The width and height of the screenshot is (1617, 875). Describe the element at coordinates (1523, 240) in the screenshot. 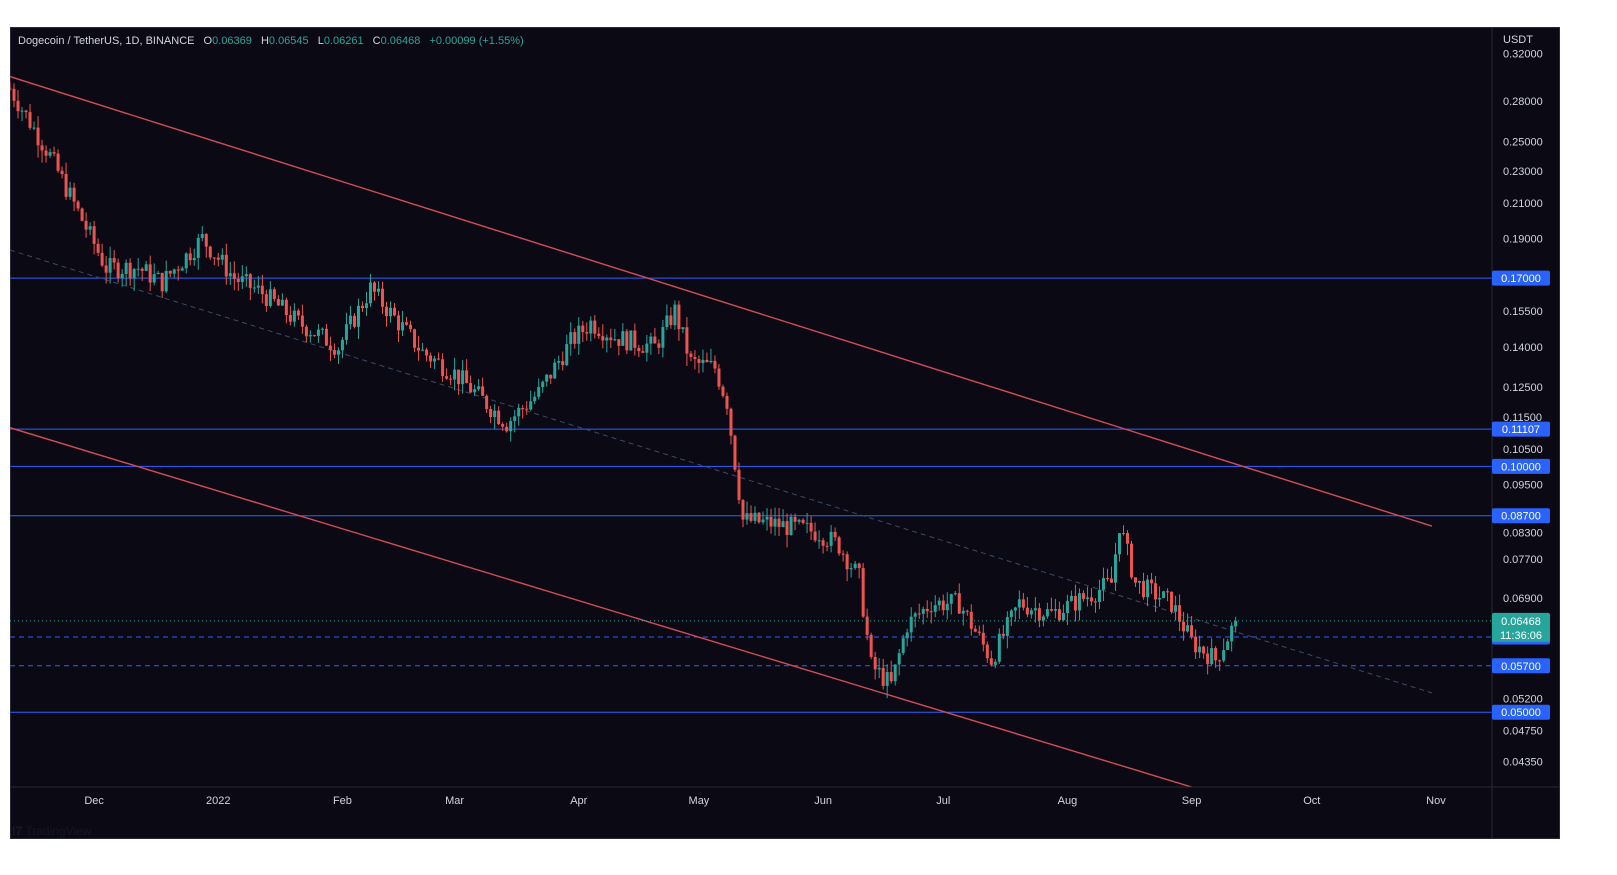

I see `price-tick-label: 0.19000` at that location.